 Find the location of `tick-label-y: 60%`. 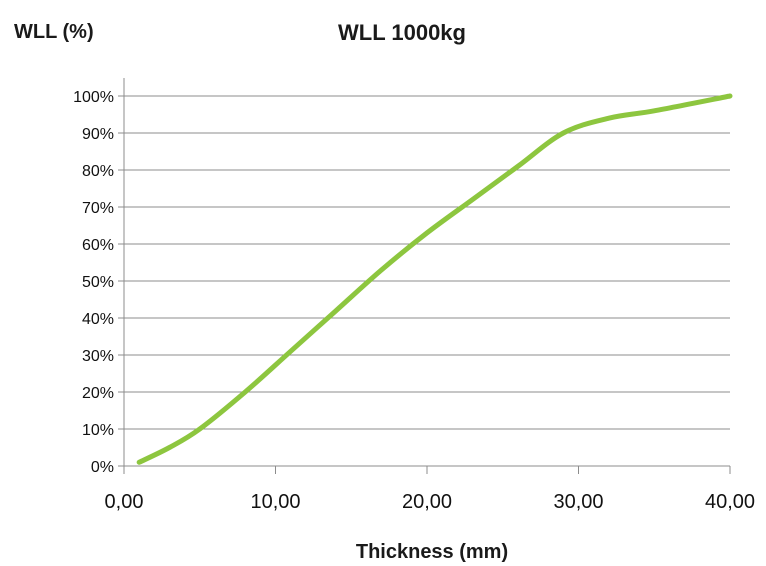

tick-label-y: 60% is located at coordinates (98, 245).